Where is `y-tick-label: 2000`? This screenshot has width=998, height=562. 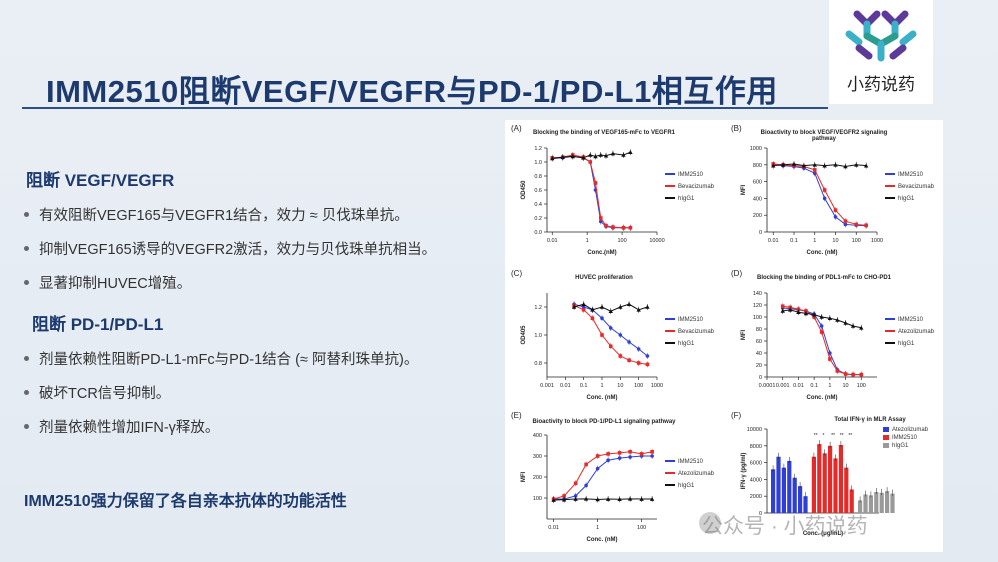 y-tick-label: 2000 is located at coordinates (756, 497).